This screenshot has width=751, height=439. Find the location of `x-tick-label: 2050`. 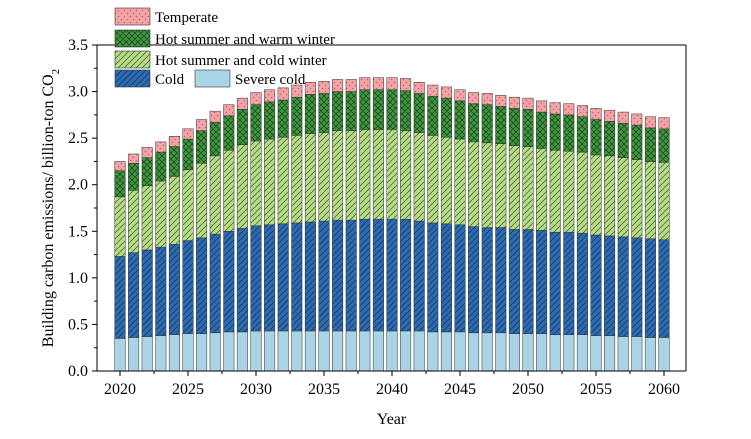

x-tick-label: 2050 is located at coordinates (528, 389).